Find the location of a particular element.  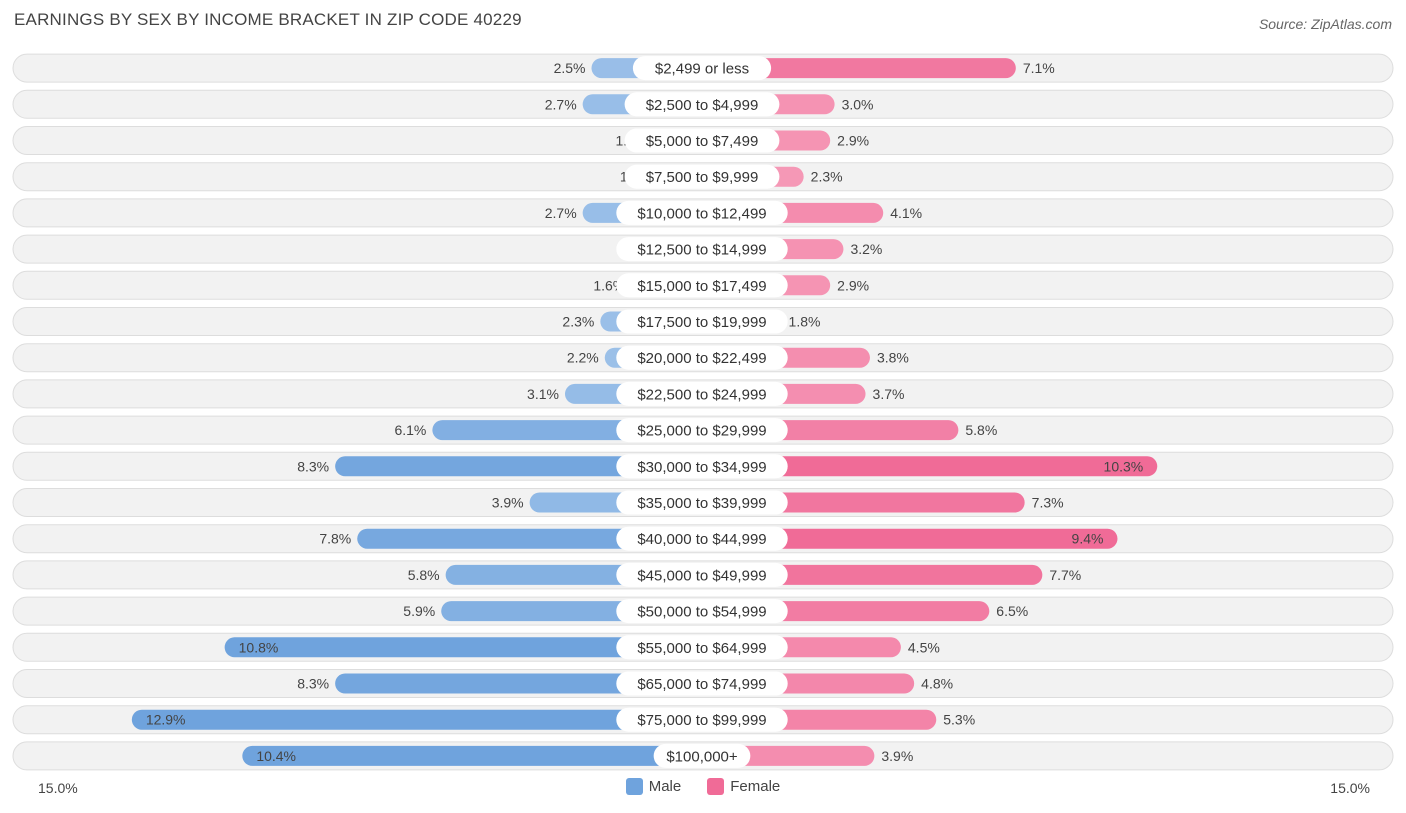

female-value-label: 3.2% is located at coordinates (866, 249).